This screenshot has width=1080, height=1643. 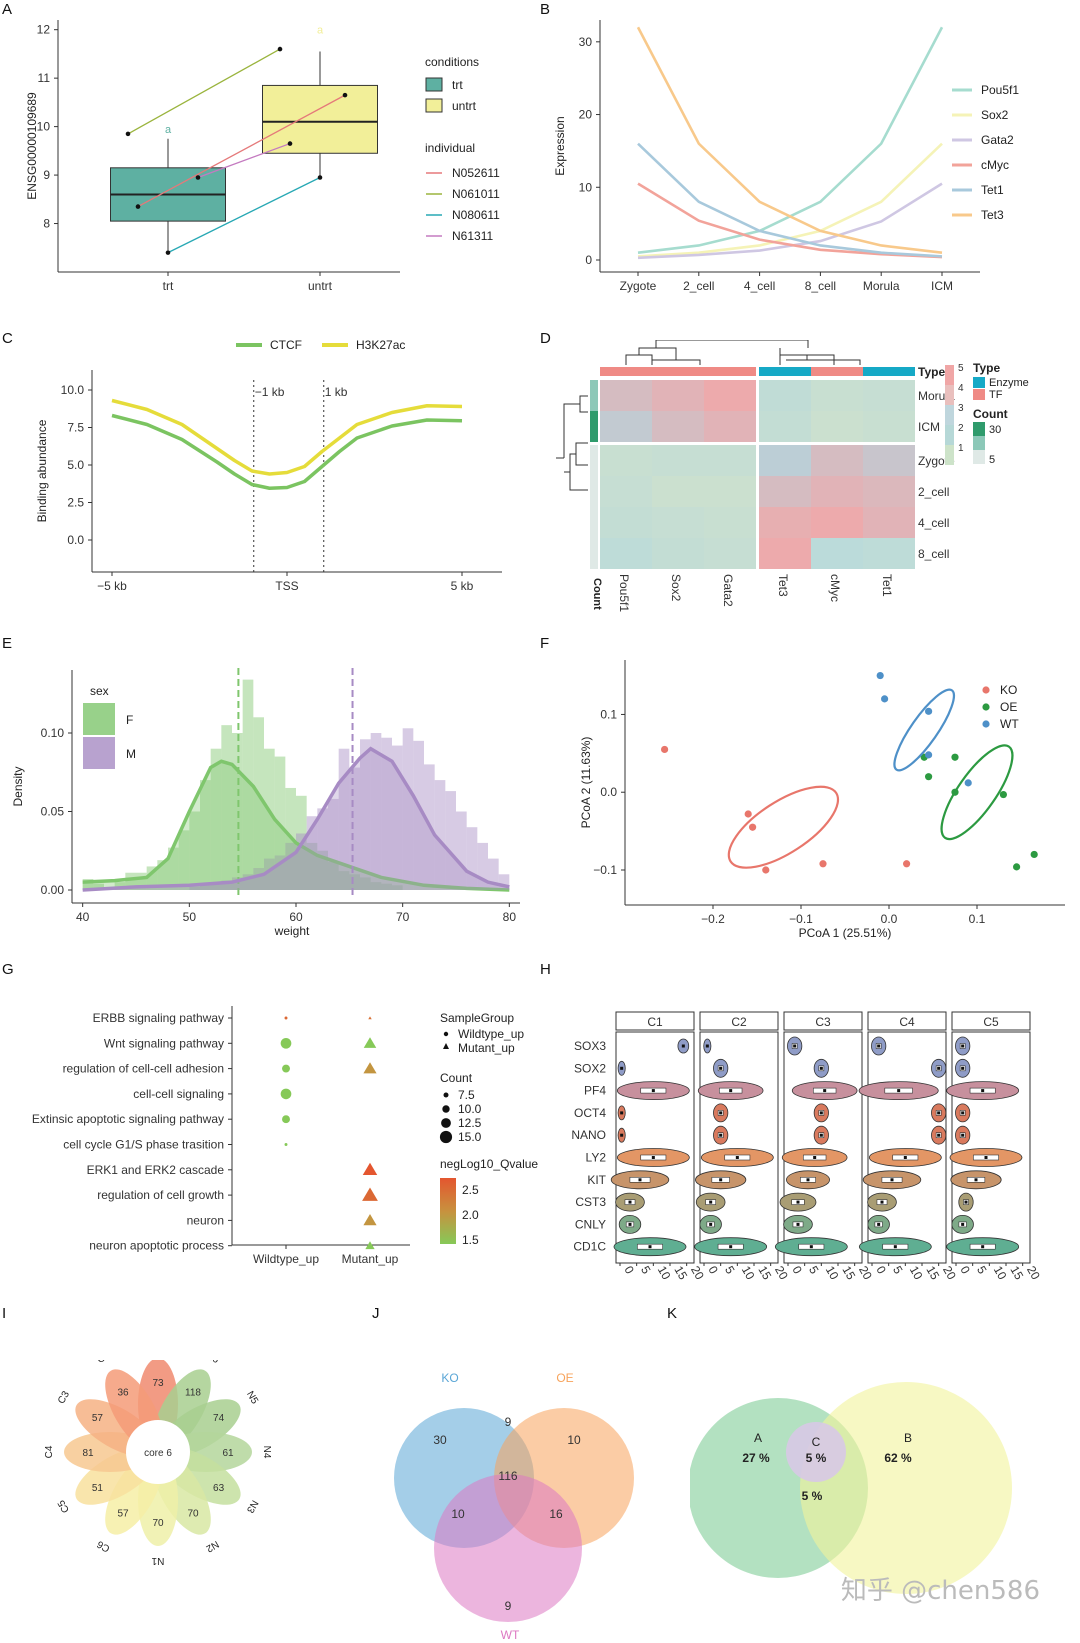 What do you see at coordinates (881, 286) in the screenshot?
I see `x-tick-label: Morula` at bounding box center [881, 286].